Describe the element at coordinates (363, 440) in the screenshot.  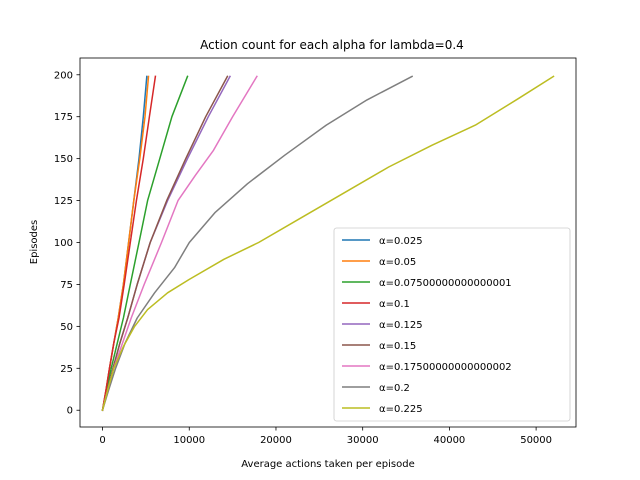
I see `x-tick-label-3: 30000` at that location.